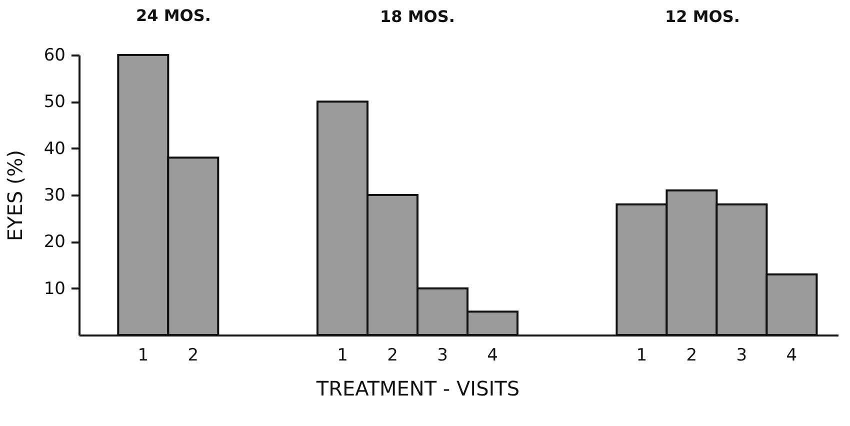 Image resolution: width=850 pixels, height=426 pixels. Describe the element at coordinates (417, 16) in the screenshot. I see `chart-title: 18 MOS.` at that location.